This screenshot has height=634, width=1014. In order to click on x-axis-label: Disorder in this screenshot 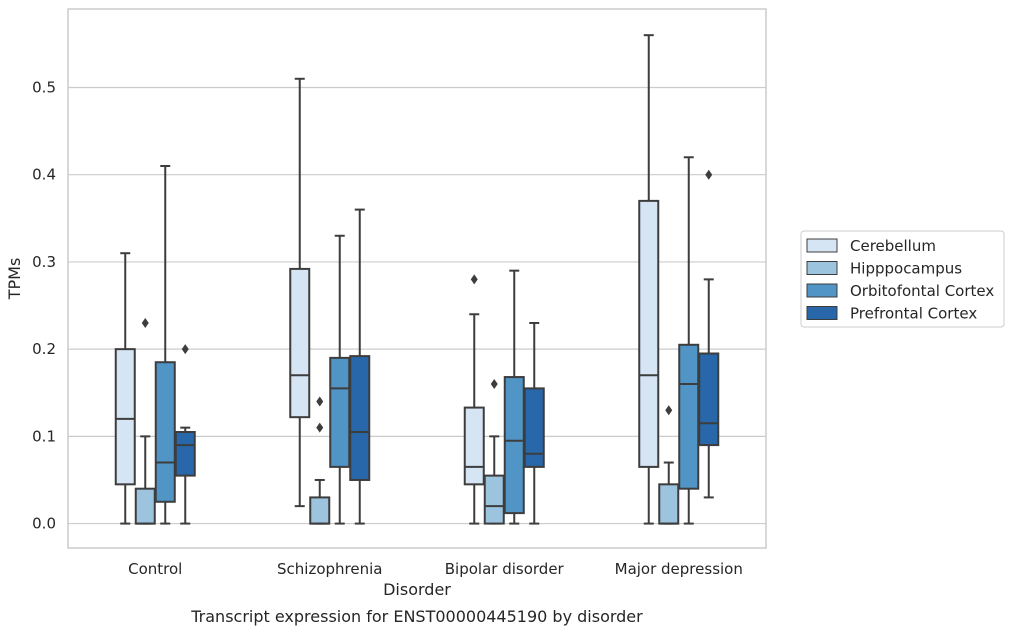, I will do `click(417, 589)`.